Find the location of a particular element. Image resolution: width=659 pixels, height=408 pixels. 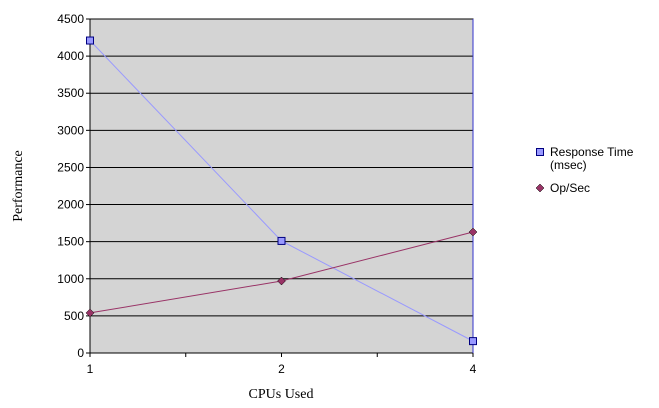

x-tick-label: 4 is located at coordinates (473, 369).